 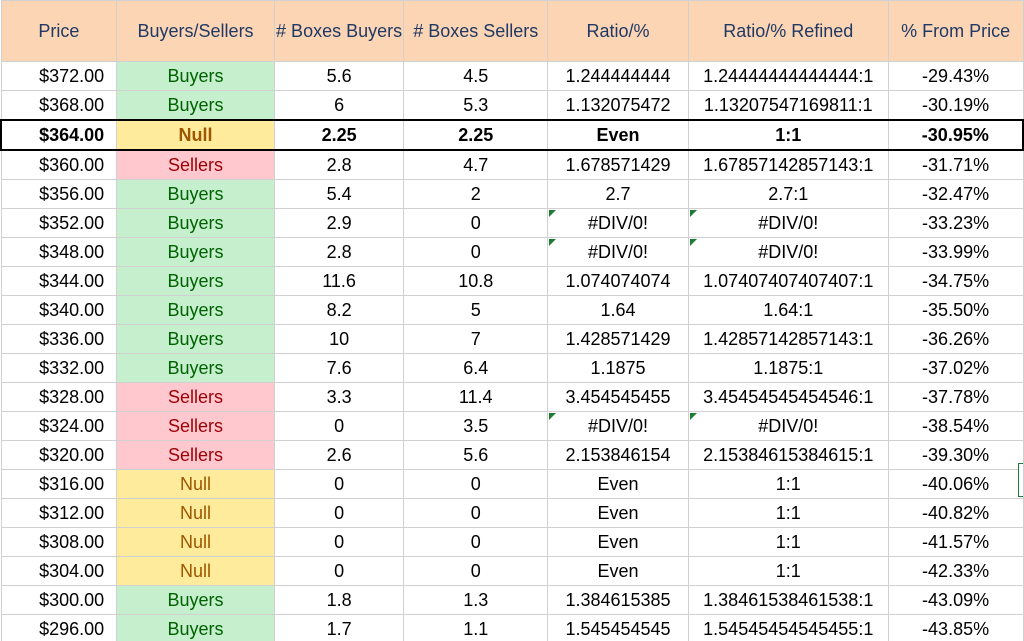 I want to click on header-boxes-buyers: # Boxes Buyers, so click(x=339, y=31).